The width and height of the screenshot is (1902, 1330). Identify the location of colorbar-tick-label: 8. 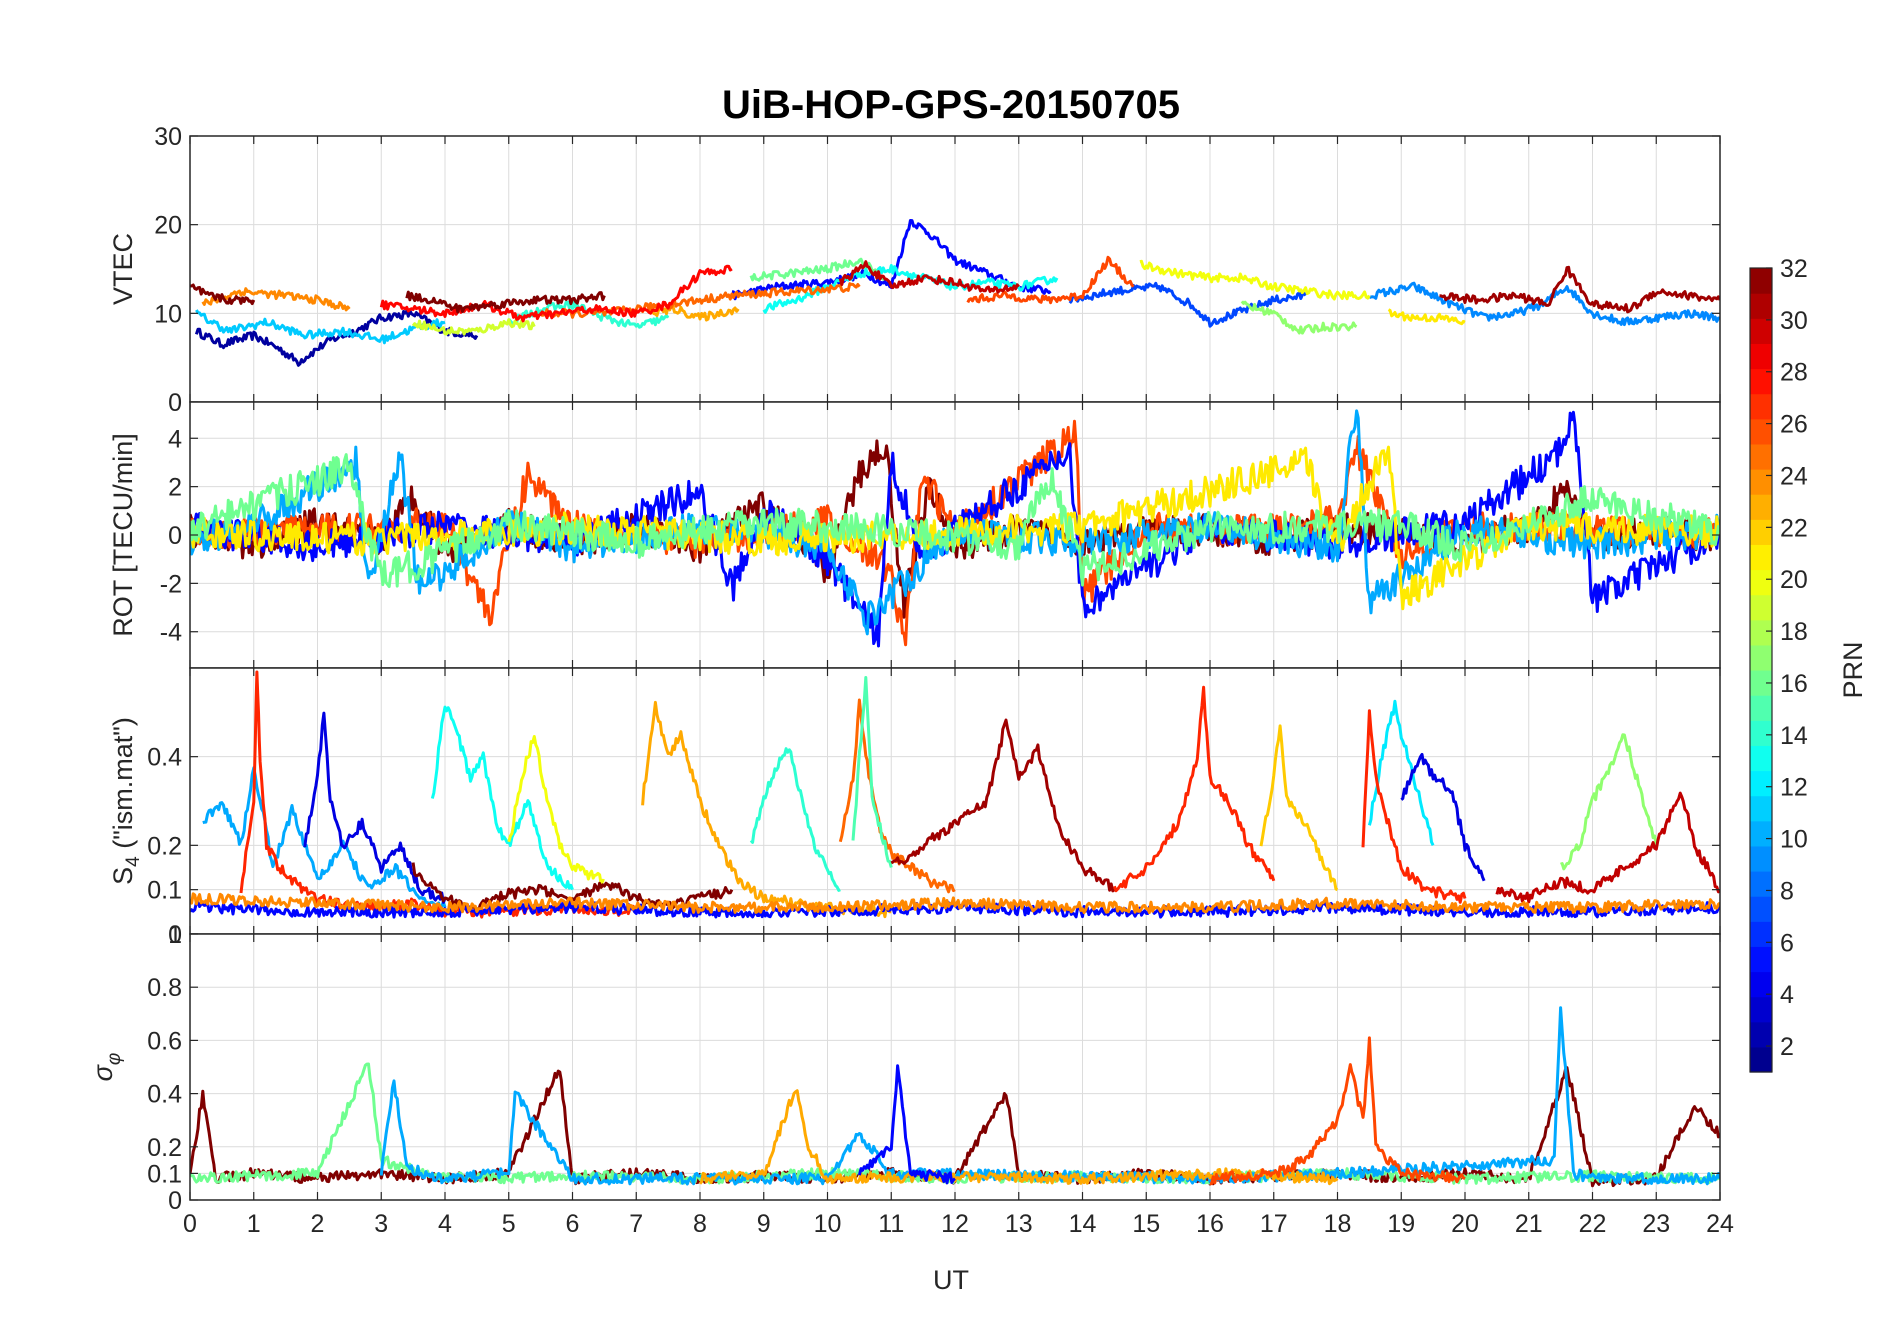
(1787, 891).